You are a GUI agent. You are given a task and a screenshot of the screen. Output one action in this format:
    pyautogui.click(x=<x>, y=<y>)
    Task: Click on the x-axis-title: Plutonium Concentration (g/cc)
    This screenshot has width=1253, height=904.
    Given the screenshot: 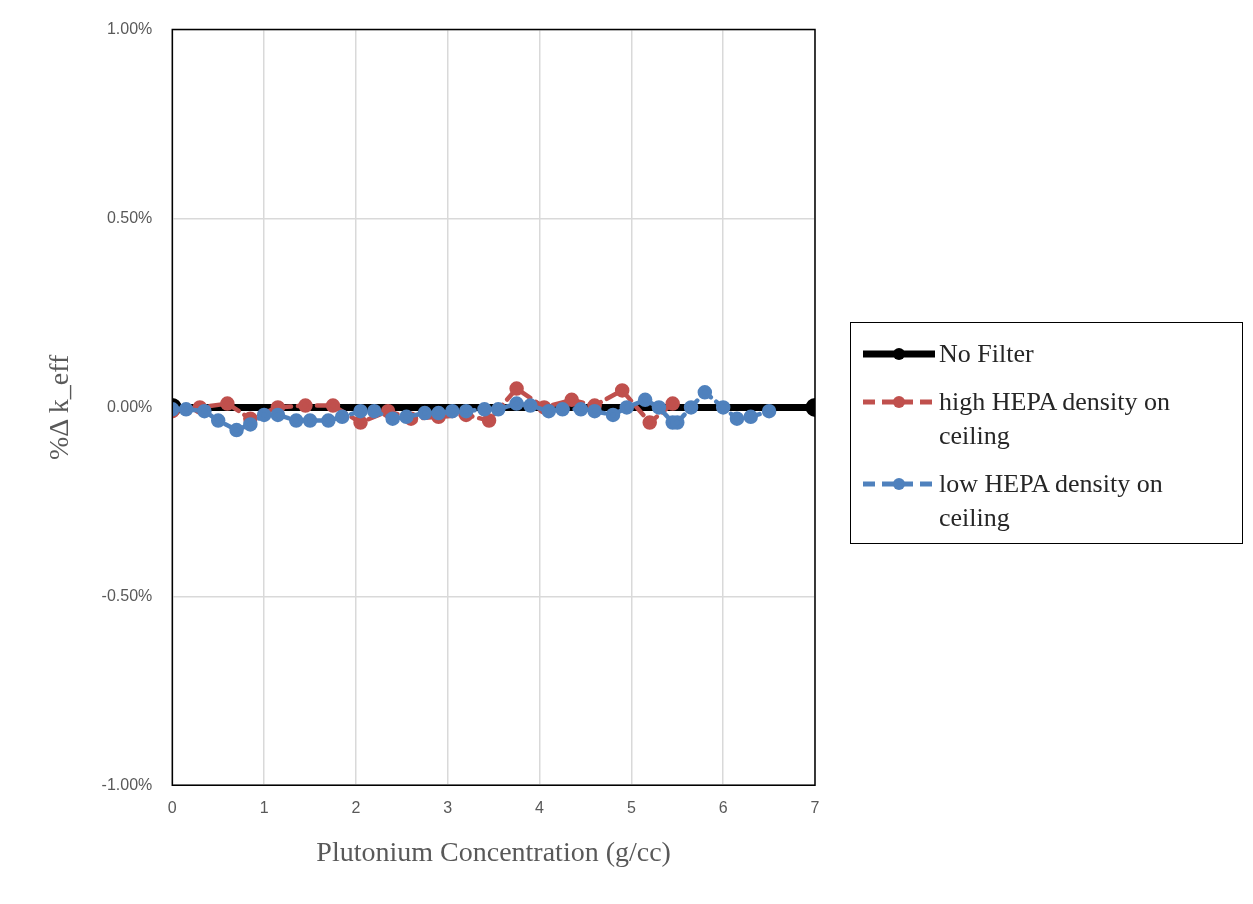 What is the action you would take?
    pyautogui.click(x=493, y=851)
    